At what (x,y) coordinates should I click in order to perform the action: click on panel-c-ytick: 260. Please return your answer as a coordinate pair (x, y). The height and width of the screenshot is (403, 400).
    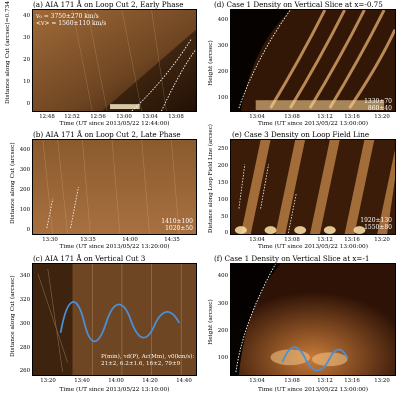
    Looking at the image, I should click on (24, 371).